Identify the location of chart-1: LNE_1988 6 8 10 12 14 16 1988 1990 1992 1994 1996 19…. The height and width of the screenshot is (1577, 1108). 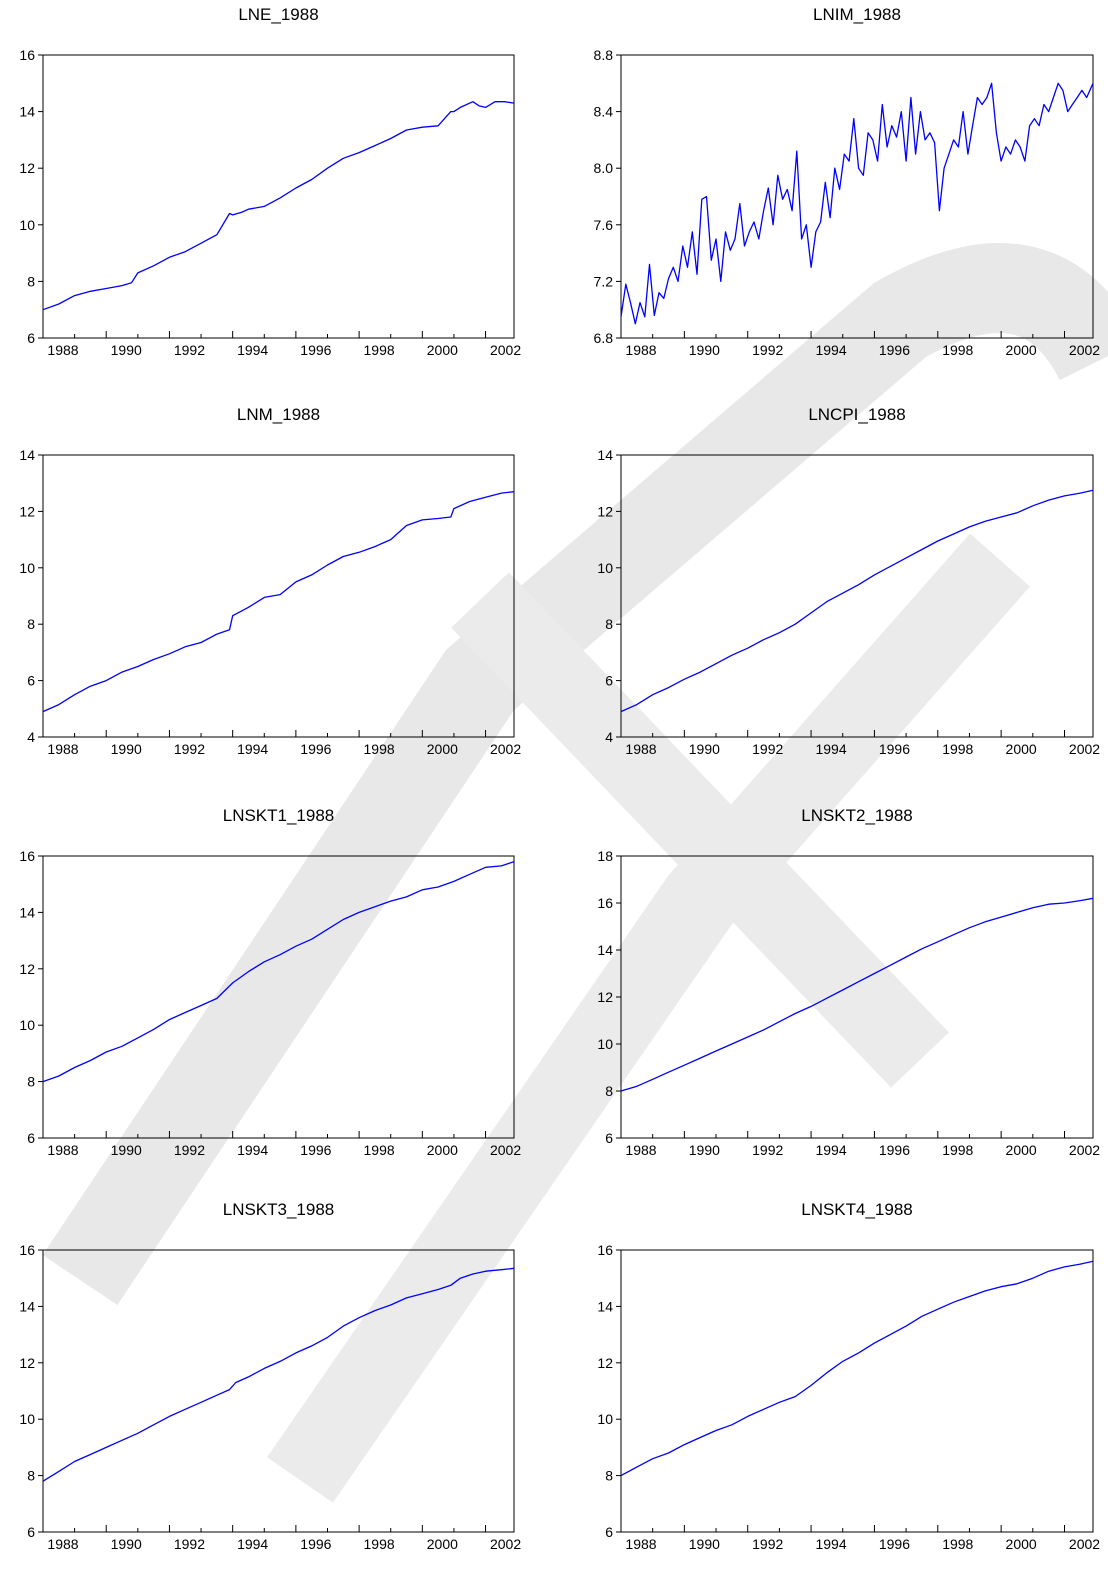
(270, 181).